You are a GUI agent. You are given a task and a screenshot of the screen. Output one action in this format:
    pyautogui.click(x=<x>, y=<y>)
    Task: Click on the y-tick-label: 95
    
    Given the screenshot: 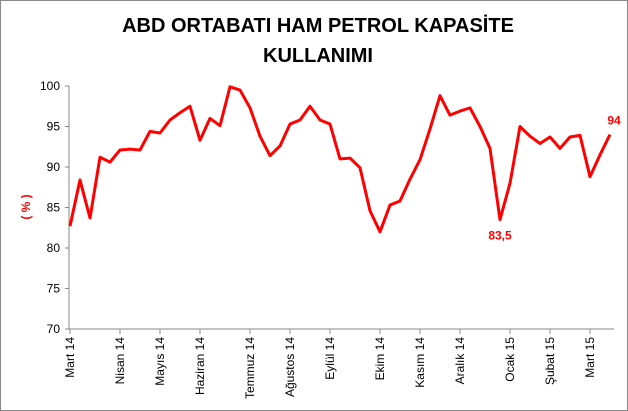 What is the action you would take?
    pyautogui.click(x=54, y=127)
    